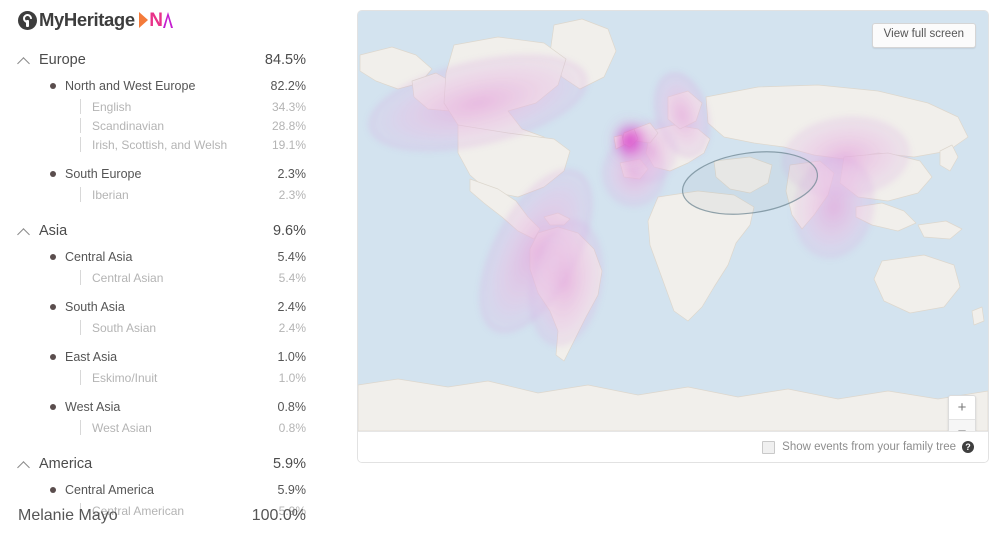 The height and width of the screenshot is (542, 1000). Describe the element at coordinates (170, 406) in the screenshot. I see `region-row: West Asia 0.8%` at that location.